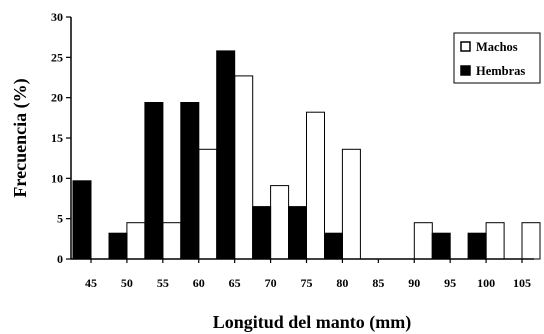 This screenshot has height=334, width=544. What do you see at coordinates (57, 178) in the screenshot?
I see `y-tick-label-10: 10` at bounding box center [57, 178].